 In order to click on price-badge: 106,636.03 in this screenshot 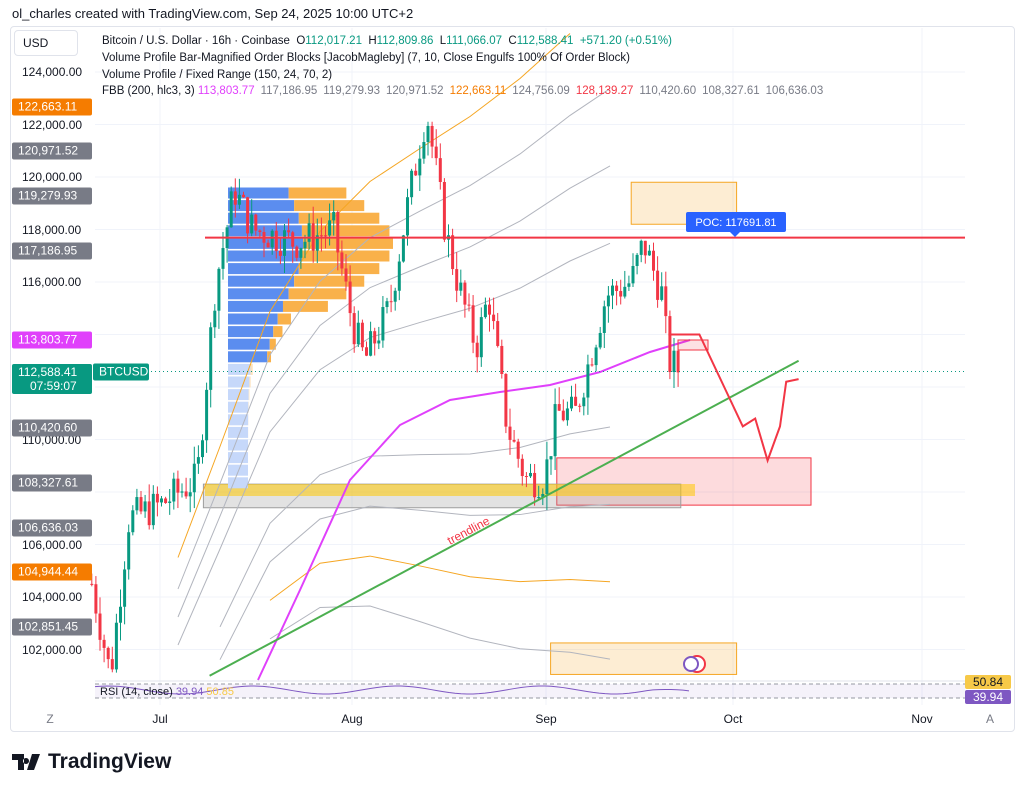, I will do `click(52, 528)`.